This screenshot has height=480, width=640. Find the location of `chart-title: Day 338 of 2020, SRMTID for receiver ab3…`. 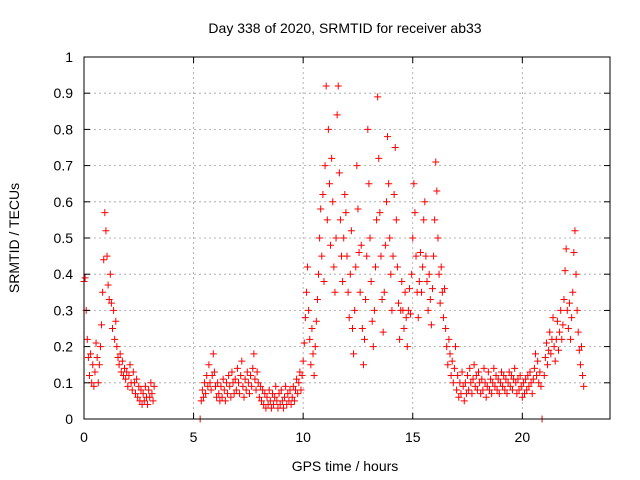

chart-title: Day 338 of 2020, SRMTID for receiver ab3… is located at coordinates (344, 28).